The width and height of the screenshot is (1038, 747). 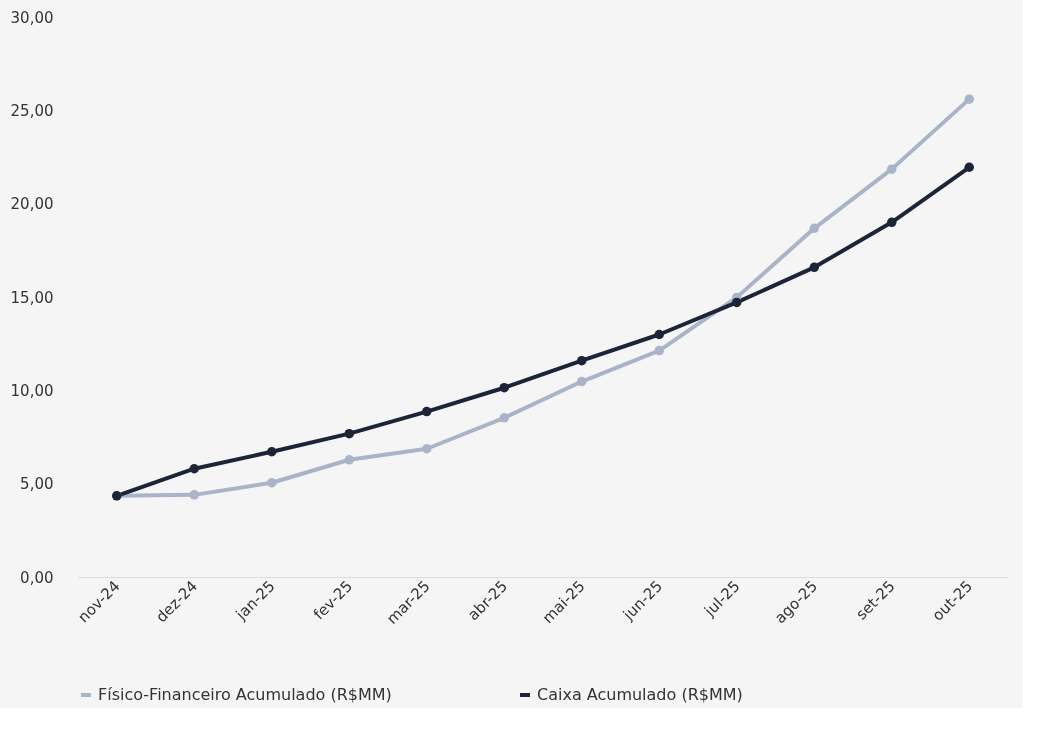 What do you see at coordinates (640, 694) in the screenshot?
I see `legend-label: Caixa Acumulado (R$MM)` at bounding box center [640, 694].